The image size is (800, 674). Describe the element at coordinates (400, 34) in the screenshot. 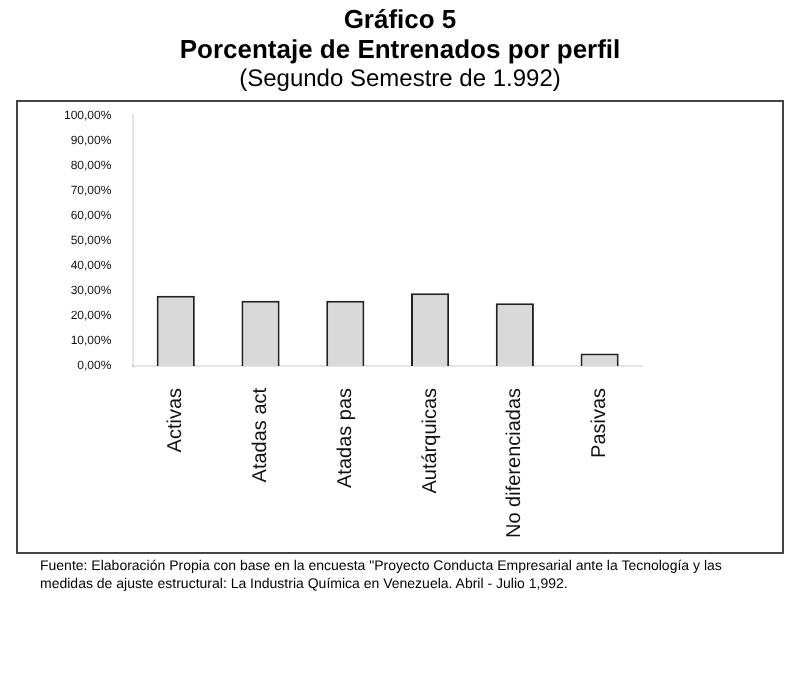

I see `chart-title: Gráfico 5 Porcentaje de Entrenados por perfil` at that location.